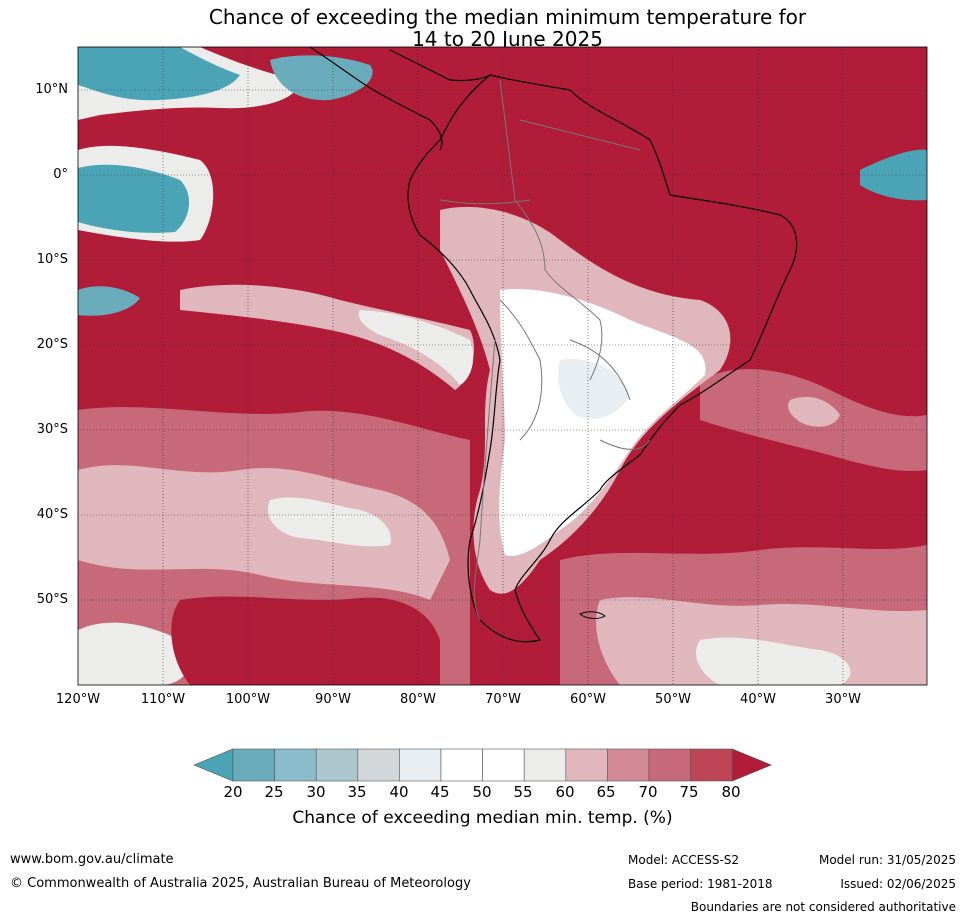 The width and height of the screenshot is (965, 919). I want to click on colorbar-arrow-high, so click(751, 765).